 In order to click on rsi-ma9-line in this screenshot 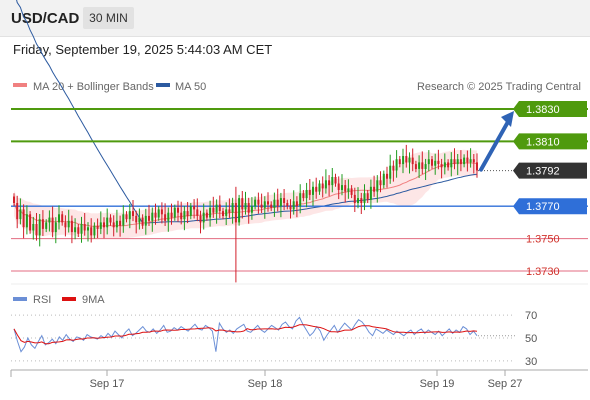, I will do `click(245, 334)`.